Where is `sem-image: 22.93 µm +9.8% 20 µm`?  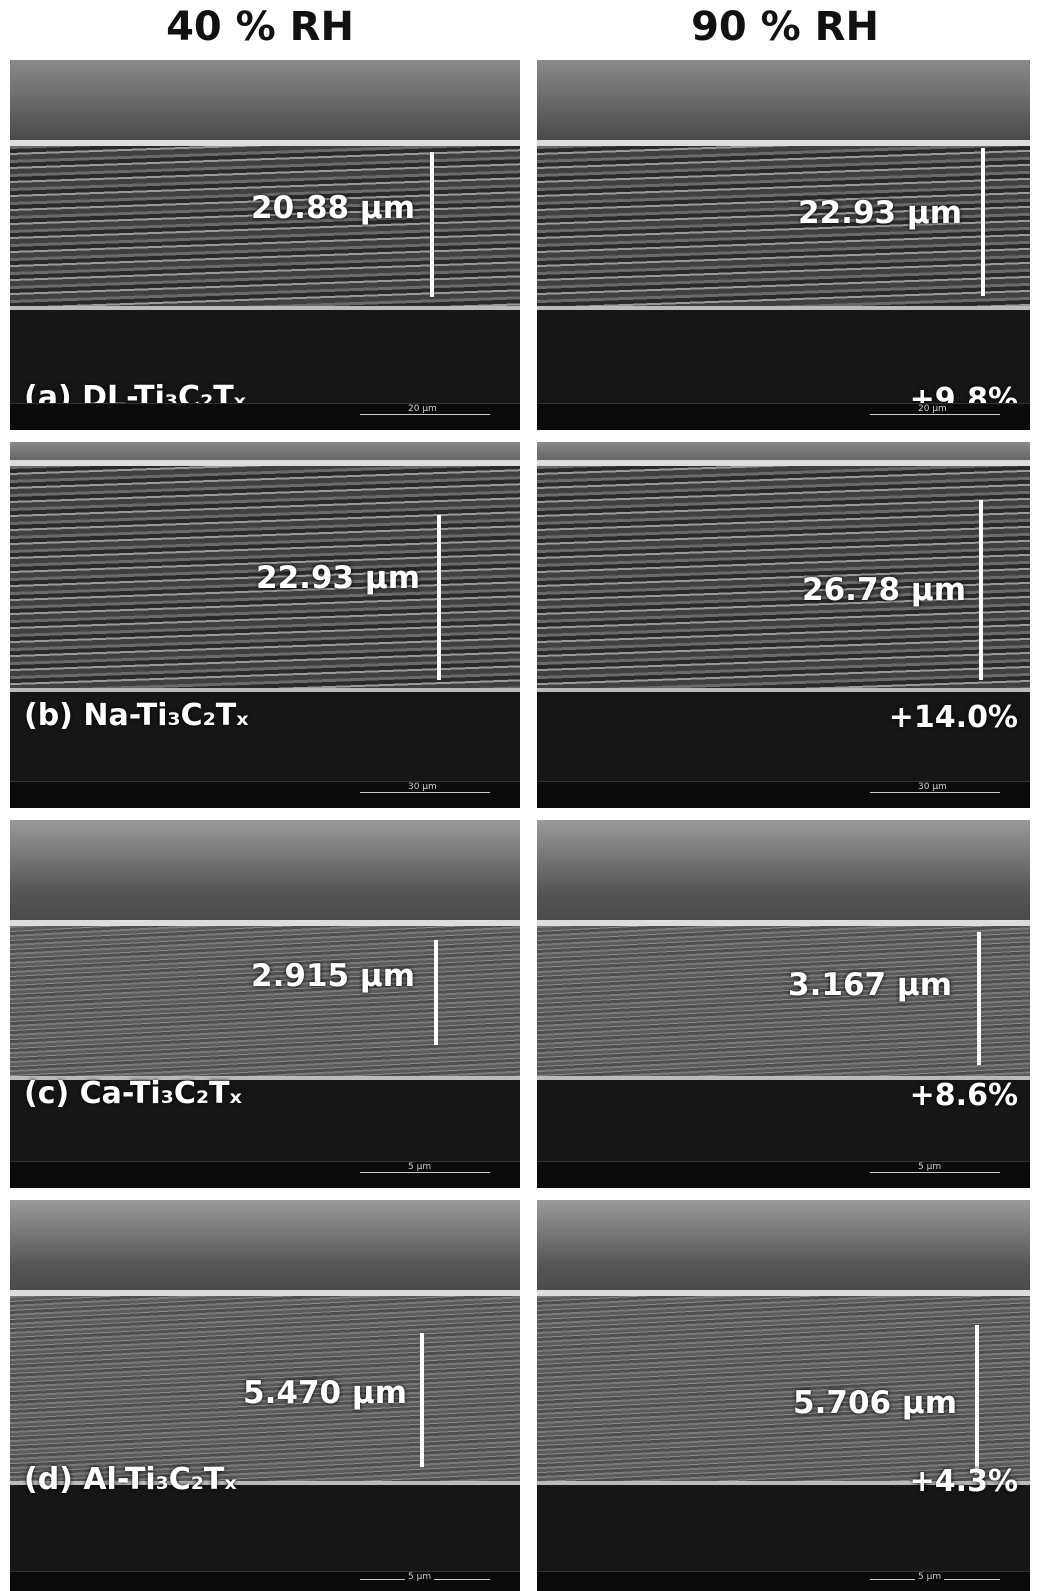 sem-image: 22.93 µm +9.8% 20 µm is located at coordinates (783, 245).